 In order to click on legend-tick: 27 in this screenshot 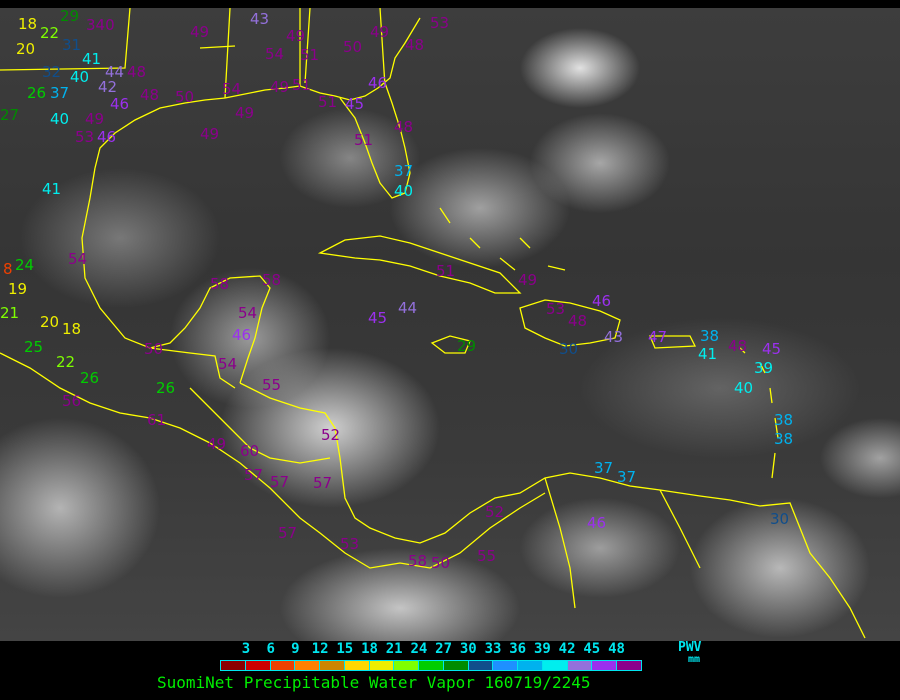, I will do `click(444, 649)`.